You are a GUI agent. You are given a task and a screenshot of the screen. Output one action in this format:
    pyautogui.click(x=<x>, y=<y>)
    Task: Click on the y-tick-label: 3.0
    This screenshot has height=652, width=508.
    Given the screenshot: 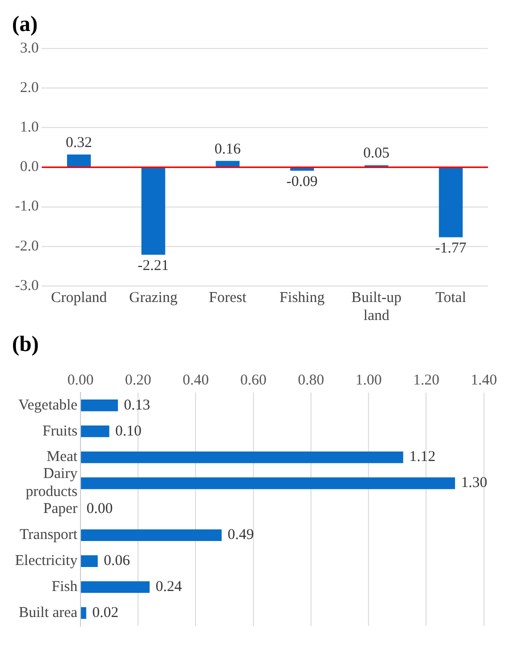 What is the action you would take?
    pyautogui.click(x=29, y=48)
    